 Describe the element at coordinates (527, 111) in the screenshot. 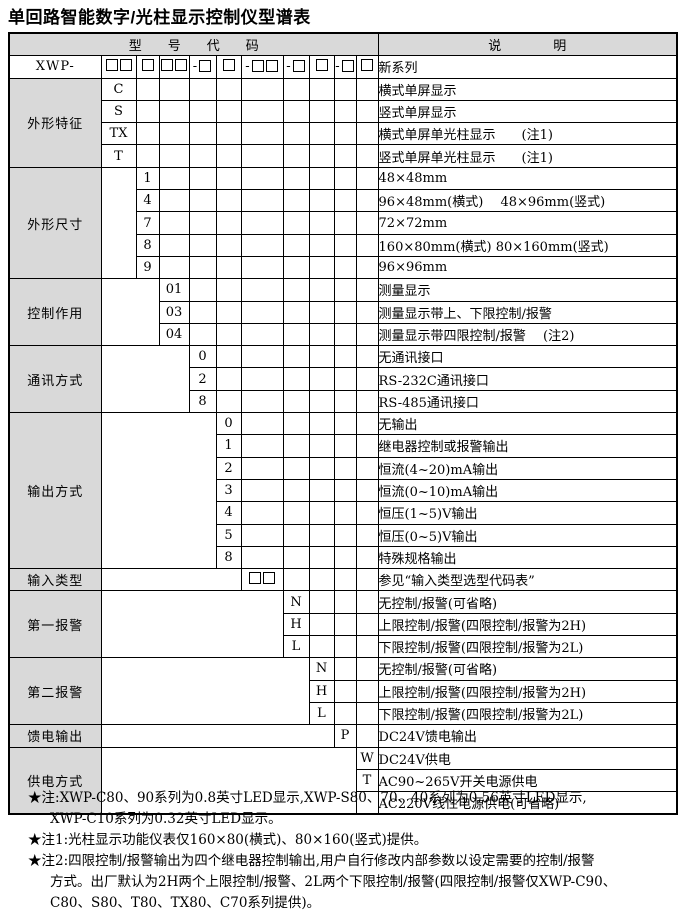

I see `desc-cell: 竖式单屏显示` at that location.